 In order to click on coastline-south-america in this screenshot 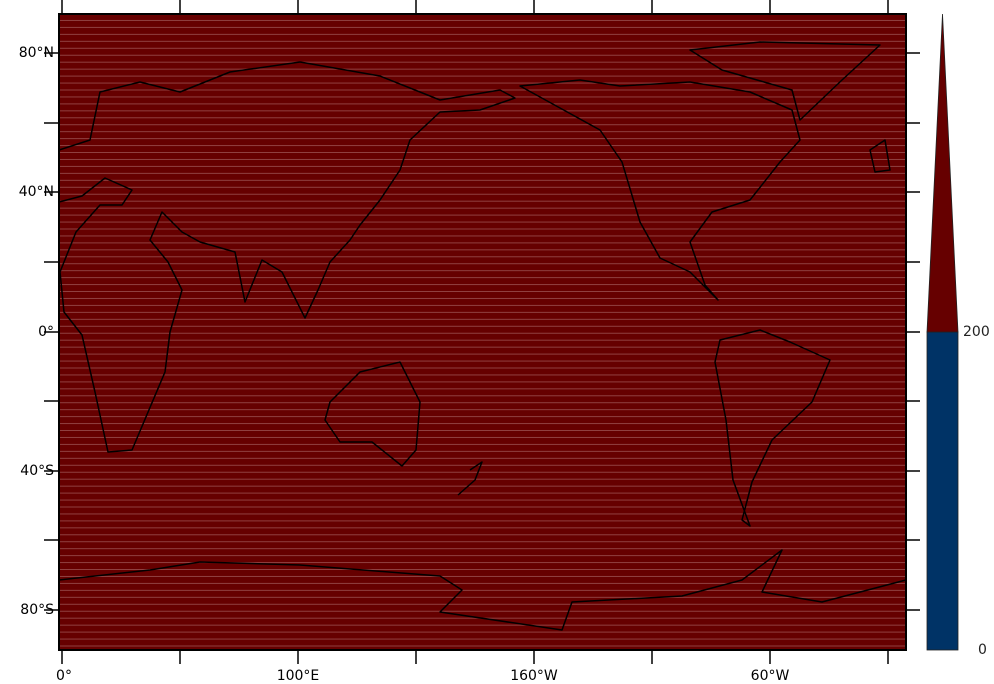, I will do `click(772, 428)`.